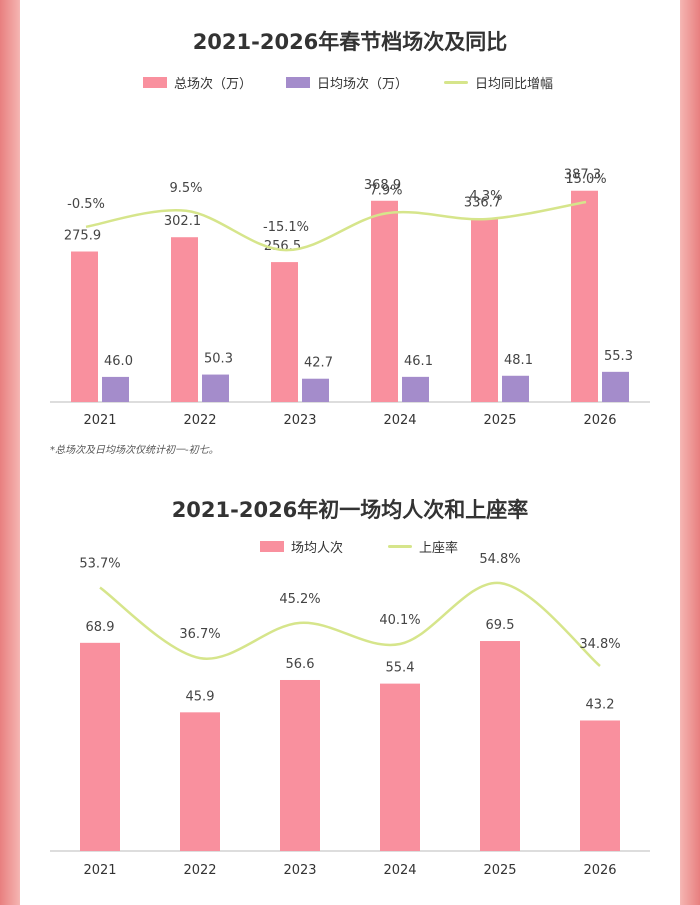 Image resolution: width=700 pixels, height=905 pixels. What do you see at coordinates (317, 548) in the screenshot?
I see `legend-label: 场均人次` at bounding box center [317, 548].